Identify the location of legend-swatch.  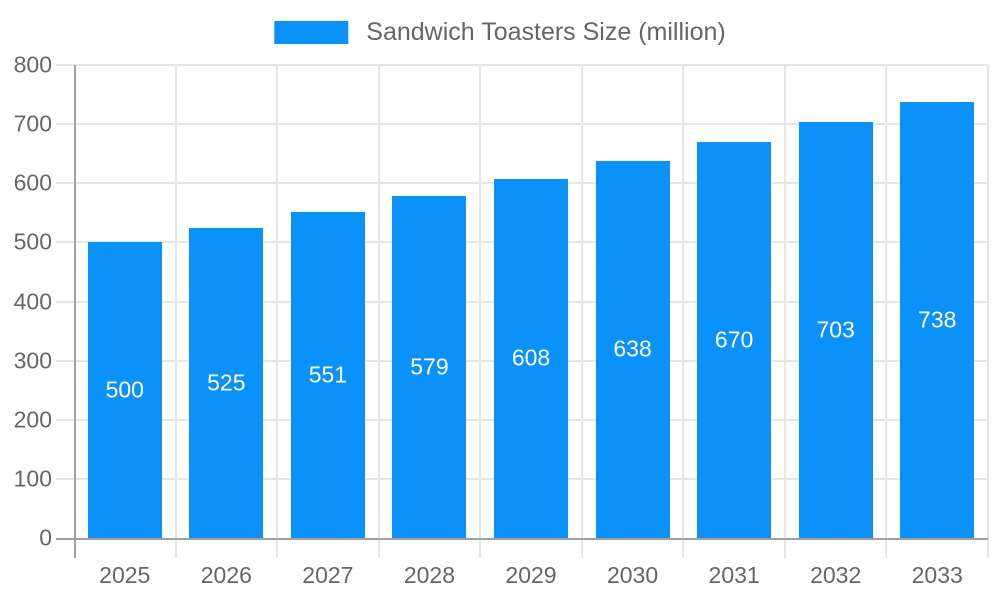
(311, 32).